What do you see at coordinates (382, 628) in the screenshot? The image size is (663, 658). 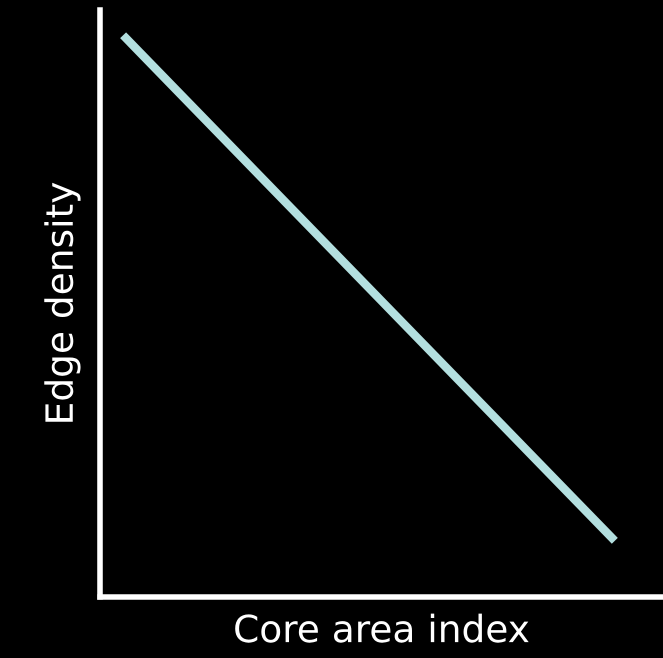 I see `x-axis-title: Core area index` at bounding box center [382, 628].